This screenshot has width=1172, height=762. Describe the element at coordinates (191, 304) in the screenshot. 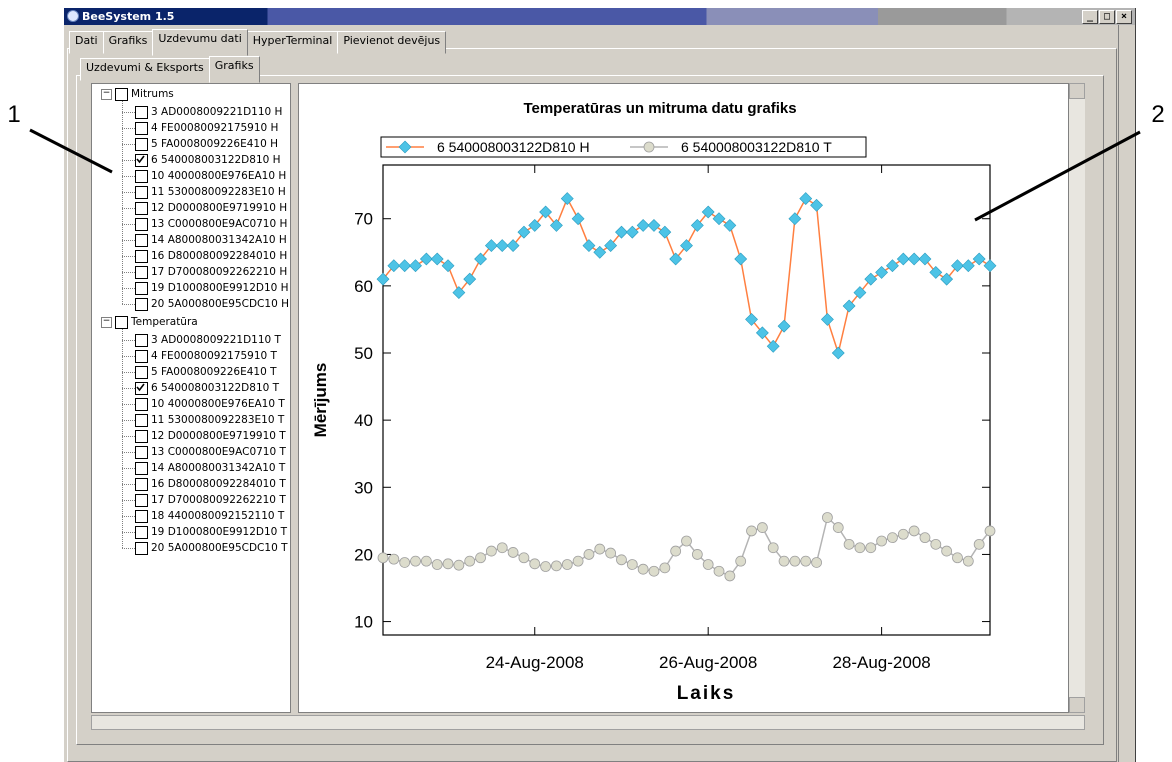

I see `tree-item: 20 5A000800E95CDC10 H` at that location.